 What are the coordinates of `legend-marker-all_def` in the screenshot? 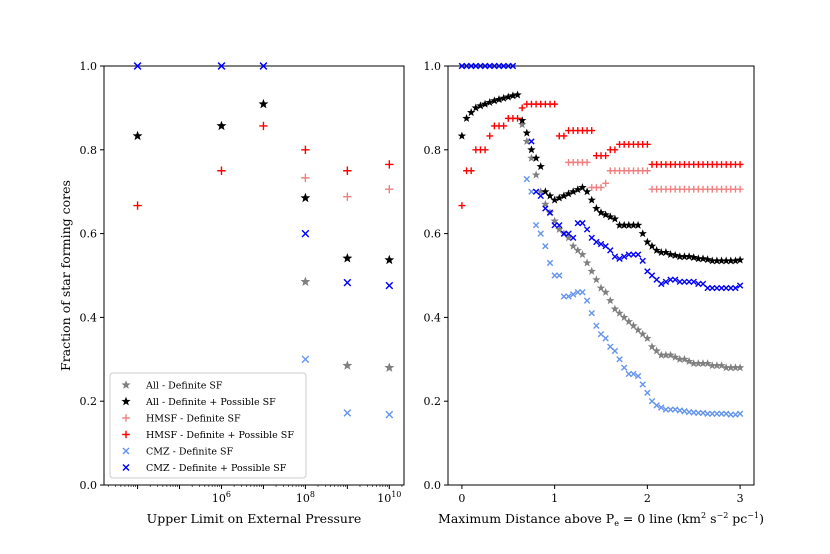 It's located at (126, 384).